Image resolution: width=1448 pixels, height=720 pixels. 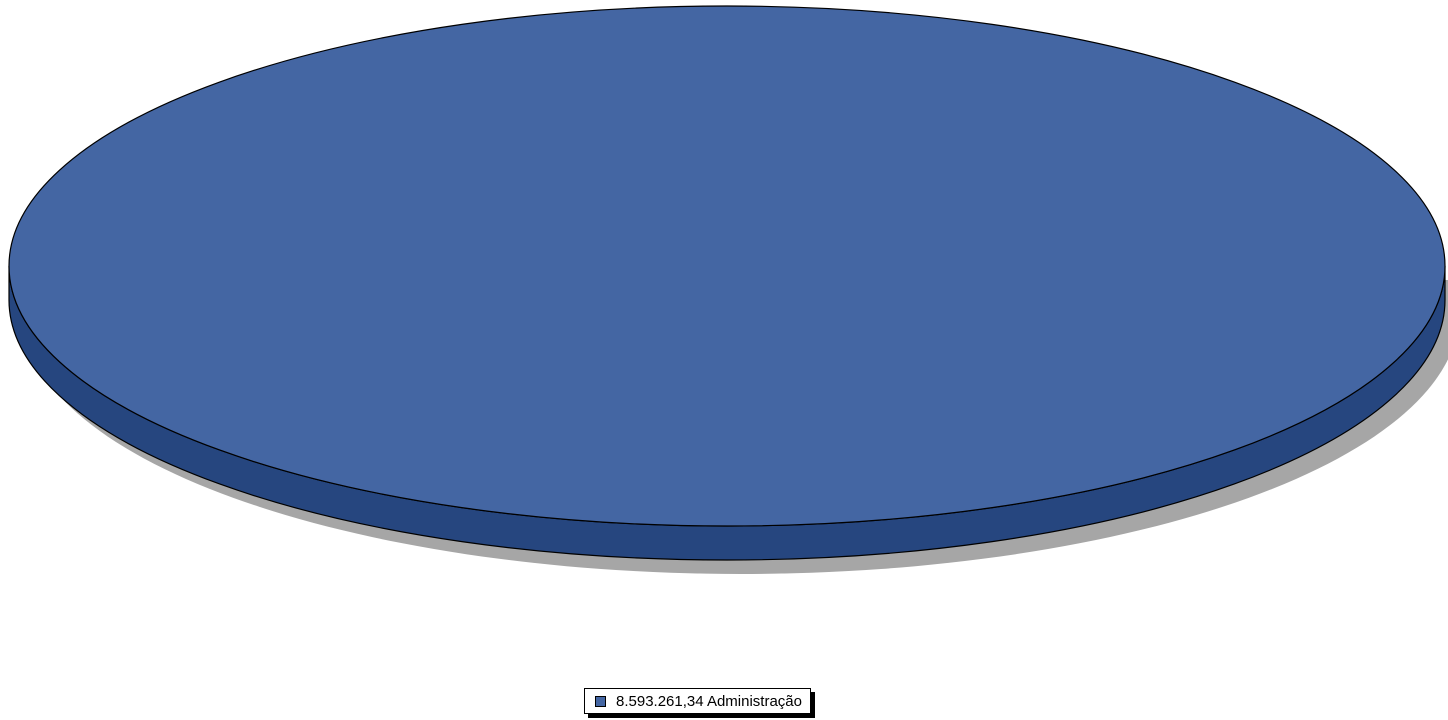 What do you see at coordinates (660, 701) in the screenshot?
I see `legend-value: 8.593.261,34` at bounding box center [660, 701].